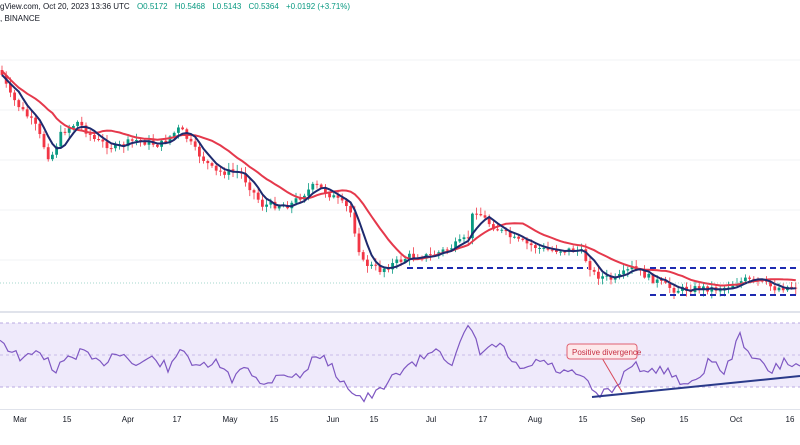 The width and height of the screenshot is (800, 445). What do you see at coordinates (535, 419) in the screenshot?
I see `time-axis-label: Aug` at bounding box center [535, 419].